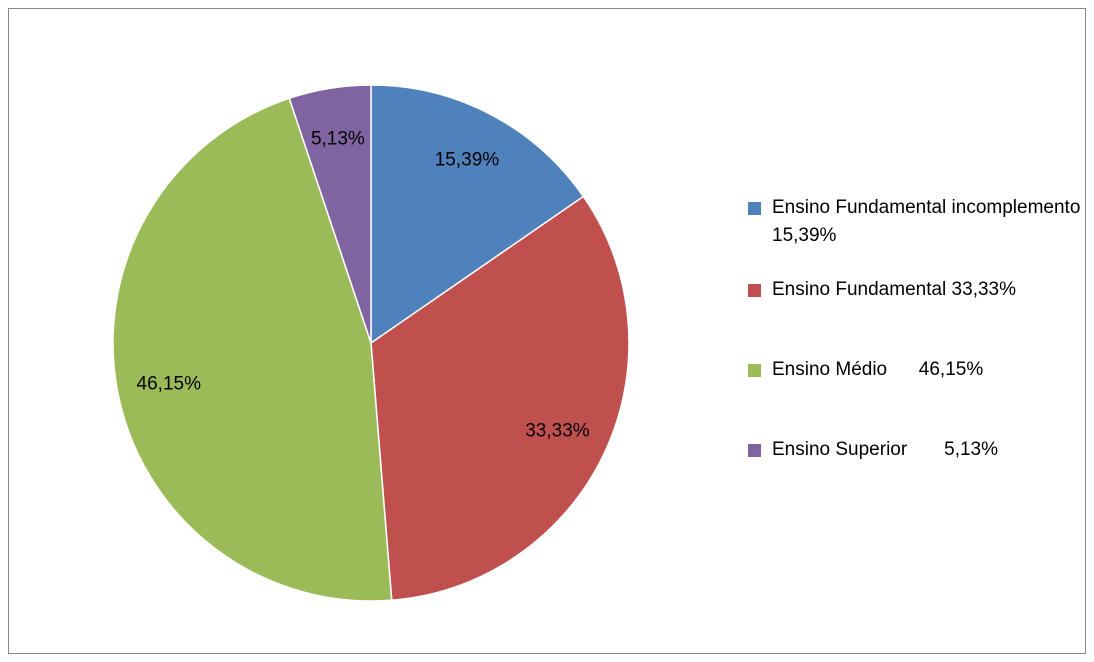 This screenshot has width=1094, height=662. I want to click on legend-item: Ensino Médio 46,15%, so click(918, 370).